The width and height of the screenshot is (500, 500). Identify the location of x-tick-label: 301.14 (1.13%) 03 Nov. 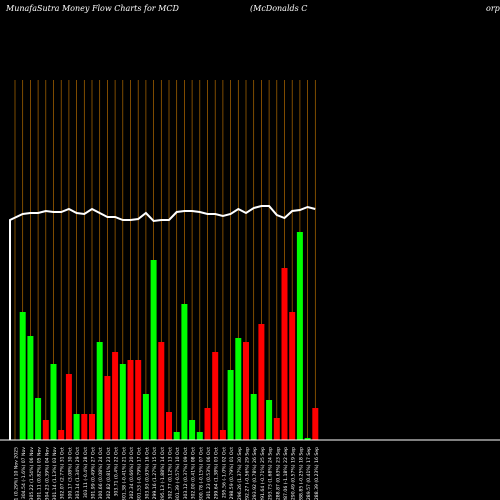
(55, 473).